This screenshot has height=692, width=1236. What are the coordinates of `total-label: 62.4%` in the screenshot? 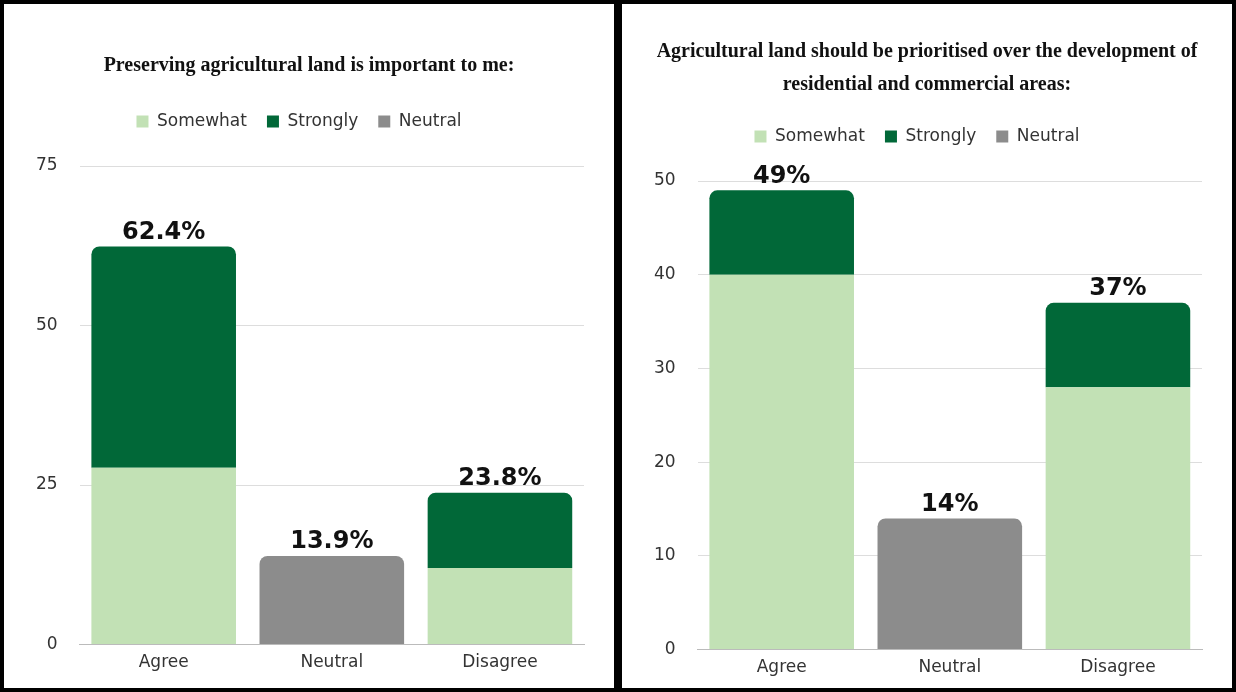 It's located at (164, 230).